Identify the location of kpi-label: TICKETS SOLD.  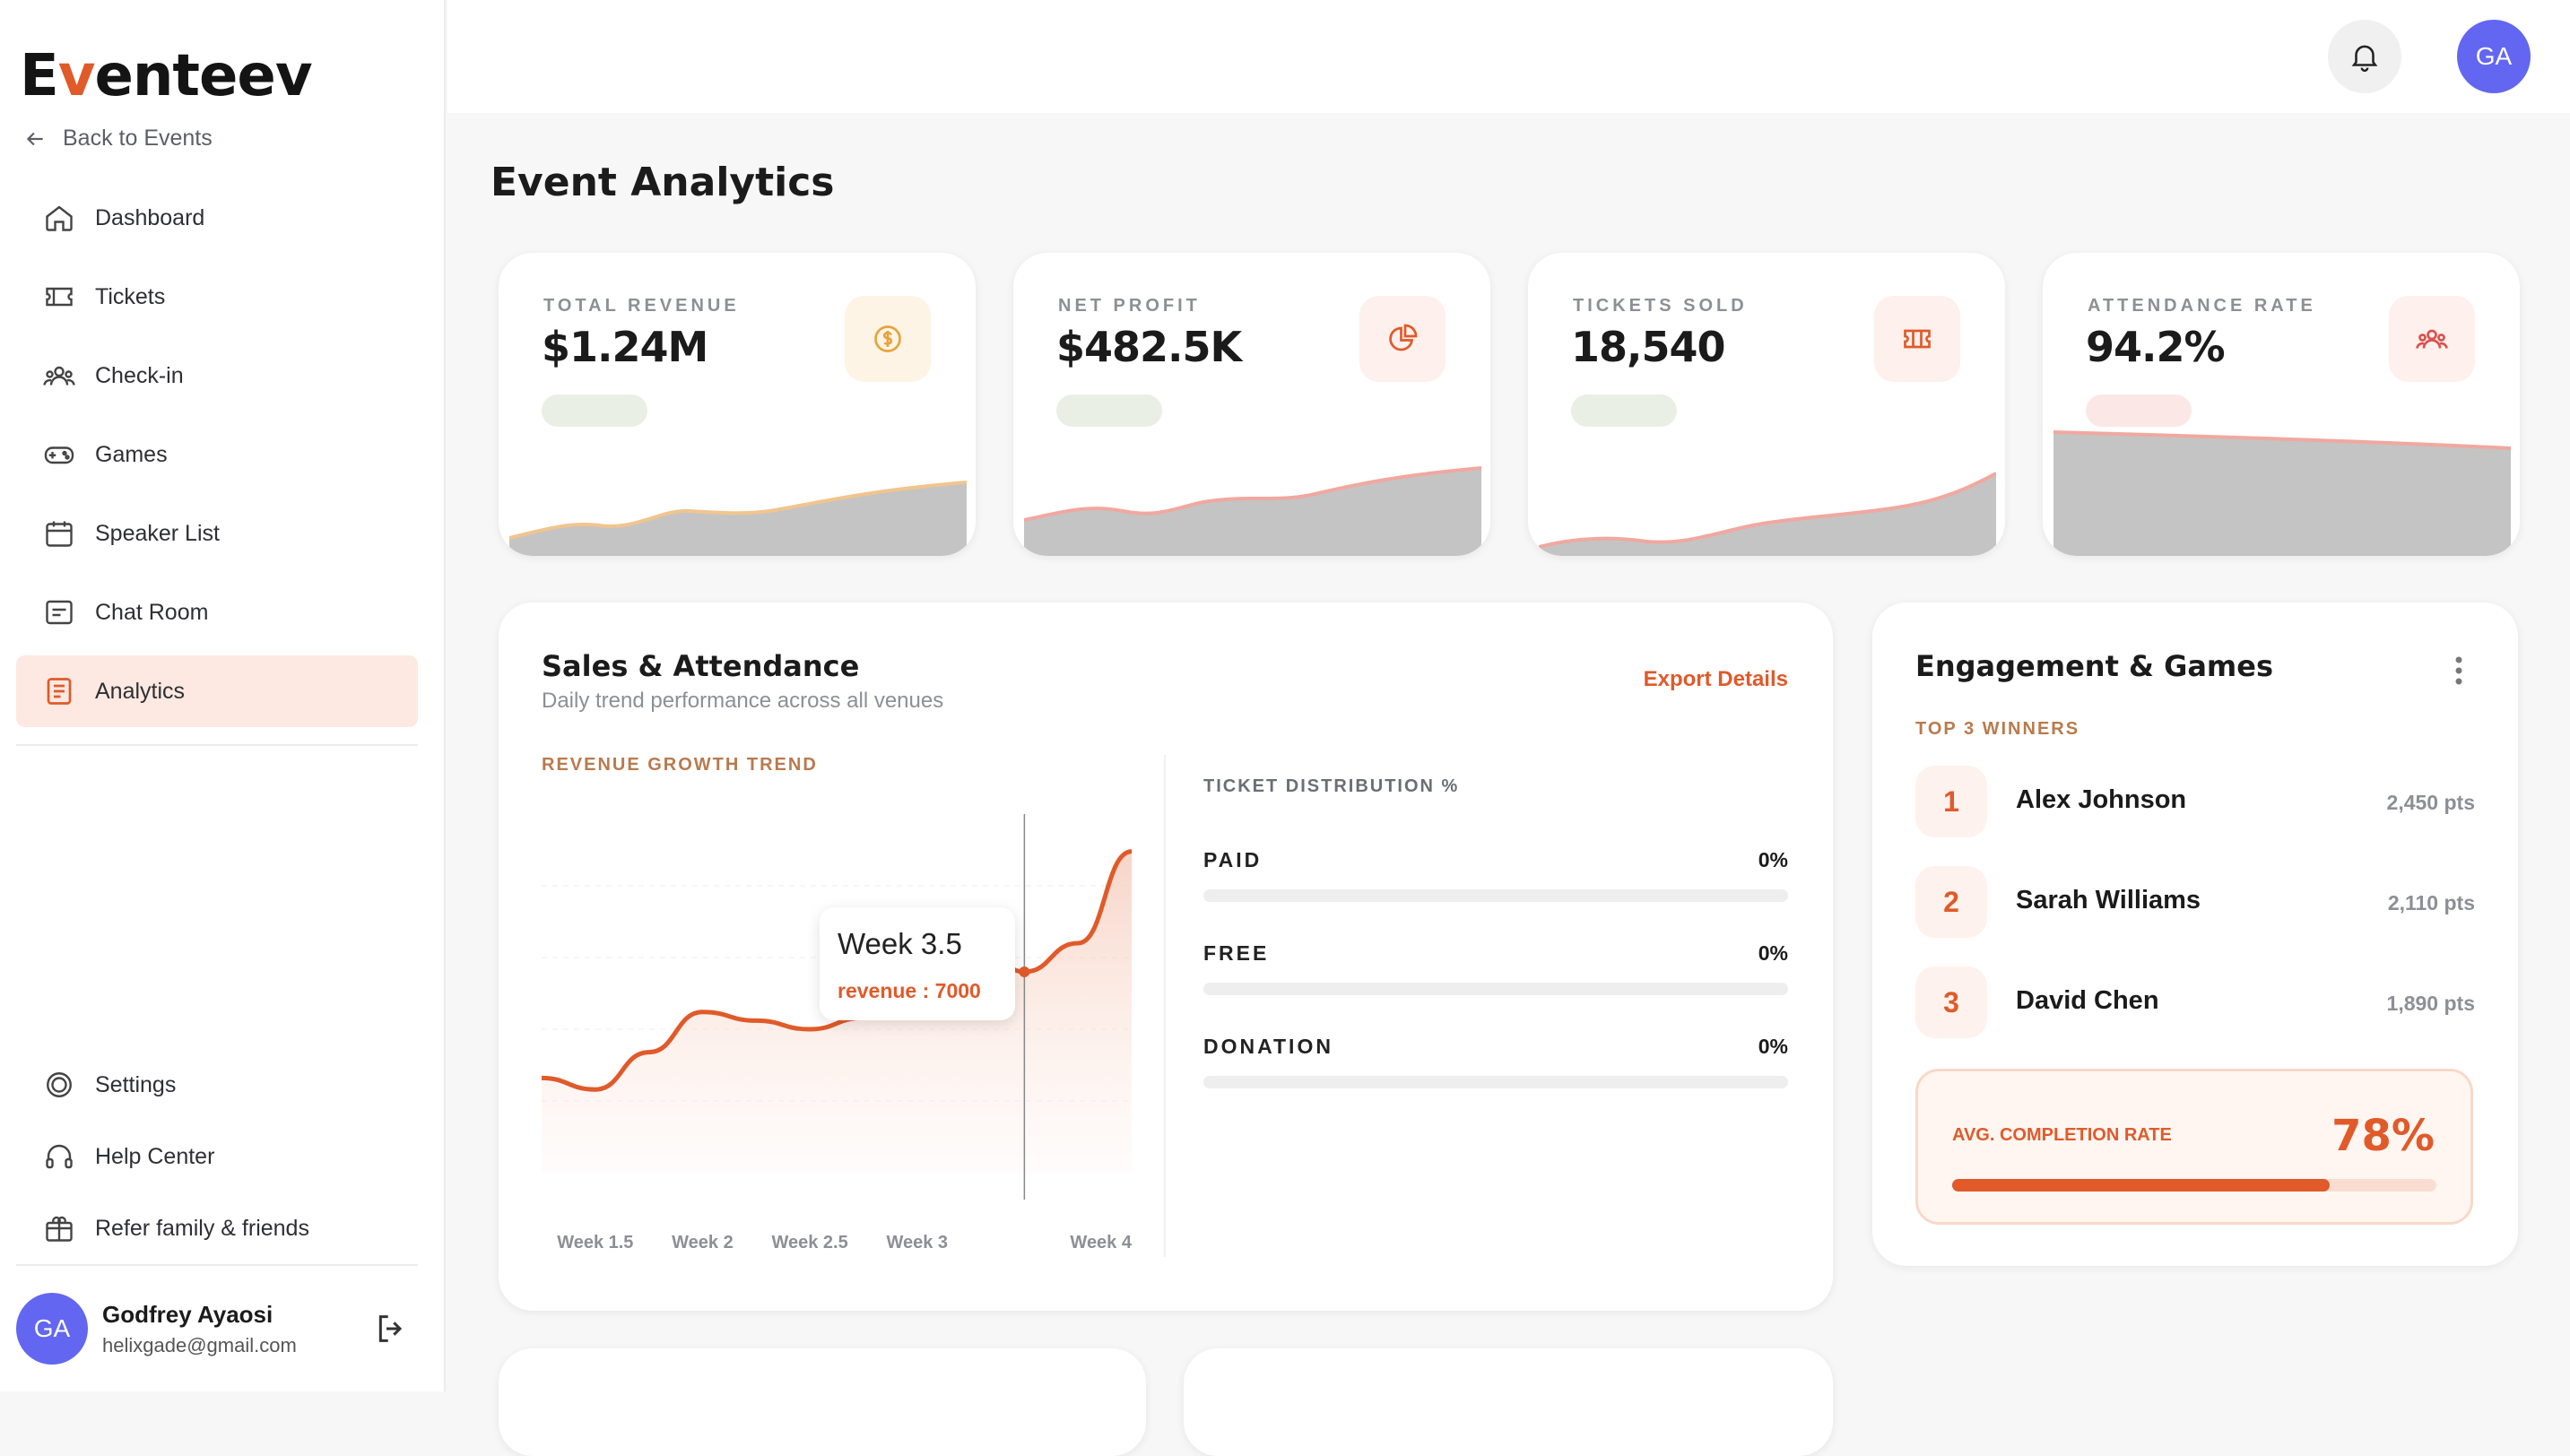
(1660, 306).